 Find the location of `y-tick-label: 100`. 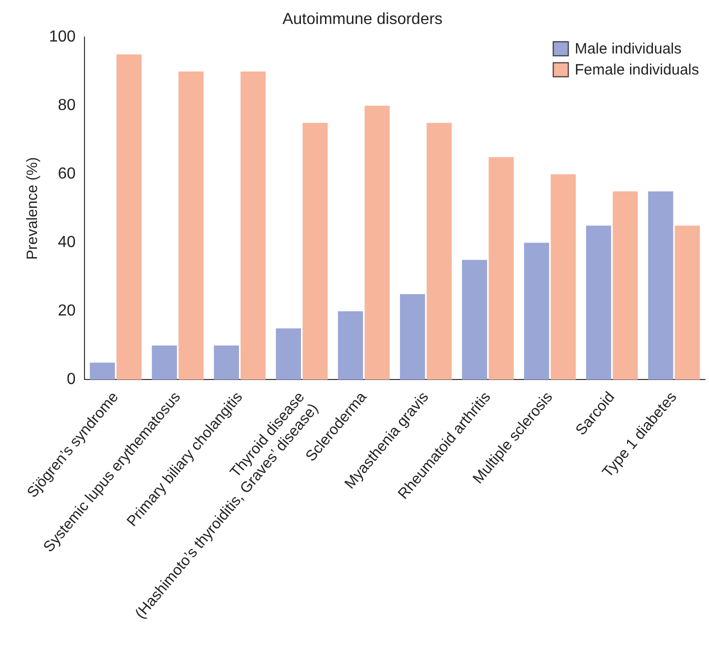

y-tick-label: 100 is located at coordinates (62, 37).